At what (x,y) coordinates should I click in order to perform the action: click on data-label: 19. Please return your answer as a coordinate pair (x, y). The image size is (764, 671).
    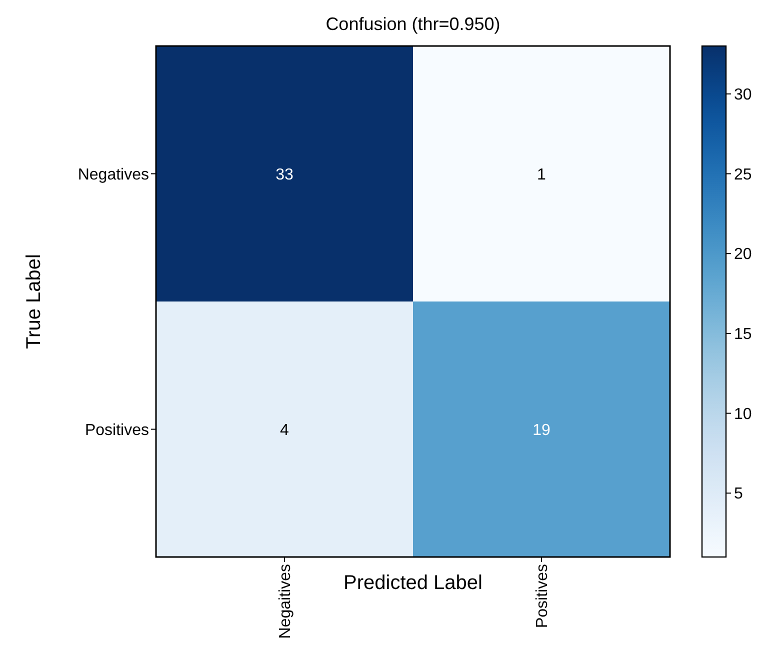
    Looking at the image, I should click on (541, 430).